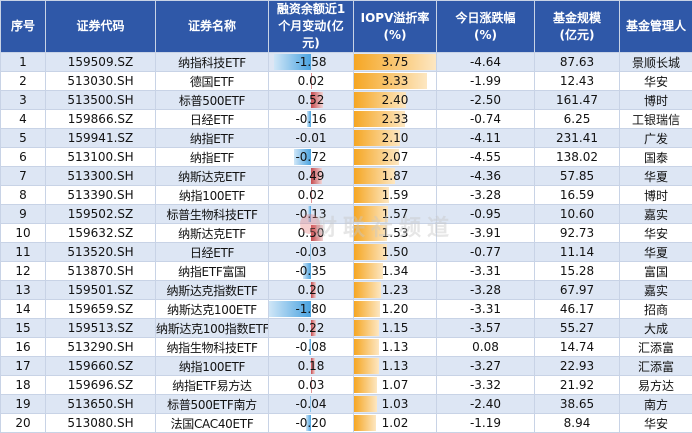 The height and width of the screenshot is (433, 692). I want to click on cell-scale: 11.14, so click(577, 252).